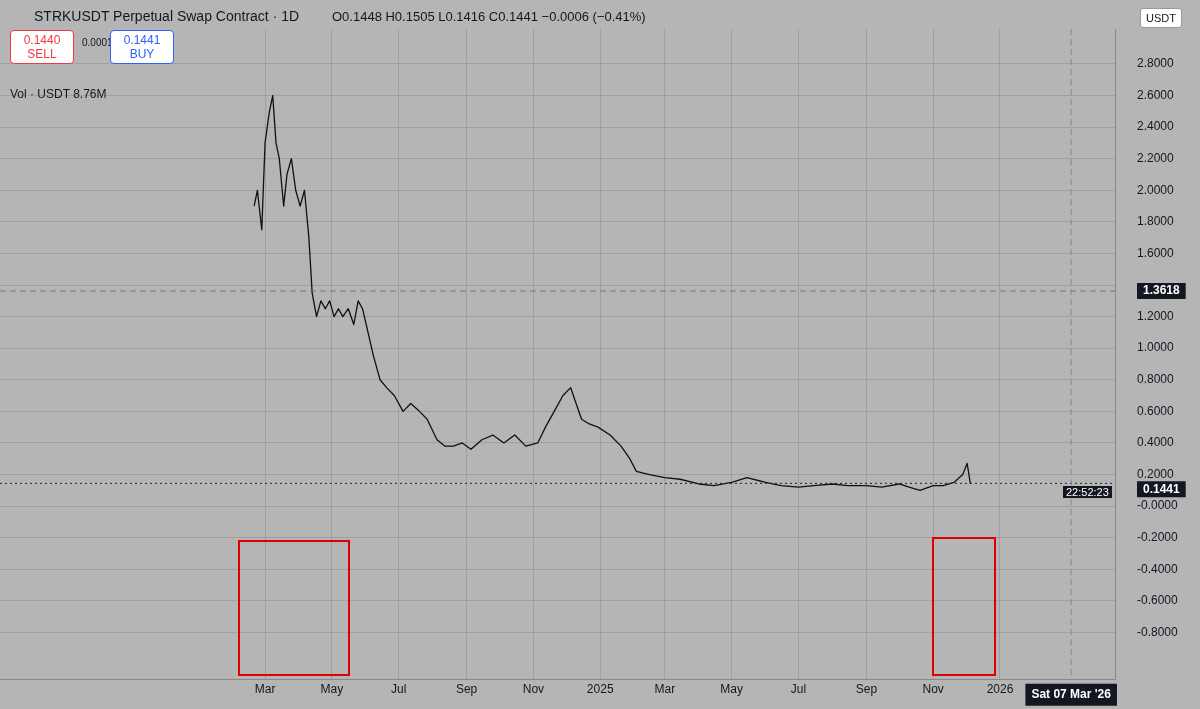 The width and height of the screenshot is (1200, 709). Describe the element at coordinates (1156, 158) in the screenshot. I see `y-tick-label: 2.2000` at that location.